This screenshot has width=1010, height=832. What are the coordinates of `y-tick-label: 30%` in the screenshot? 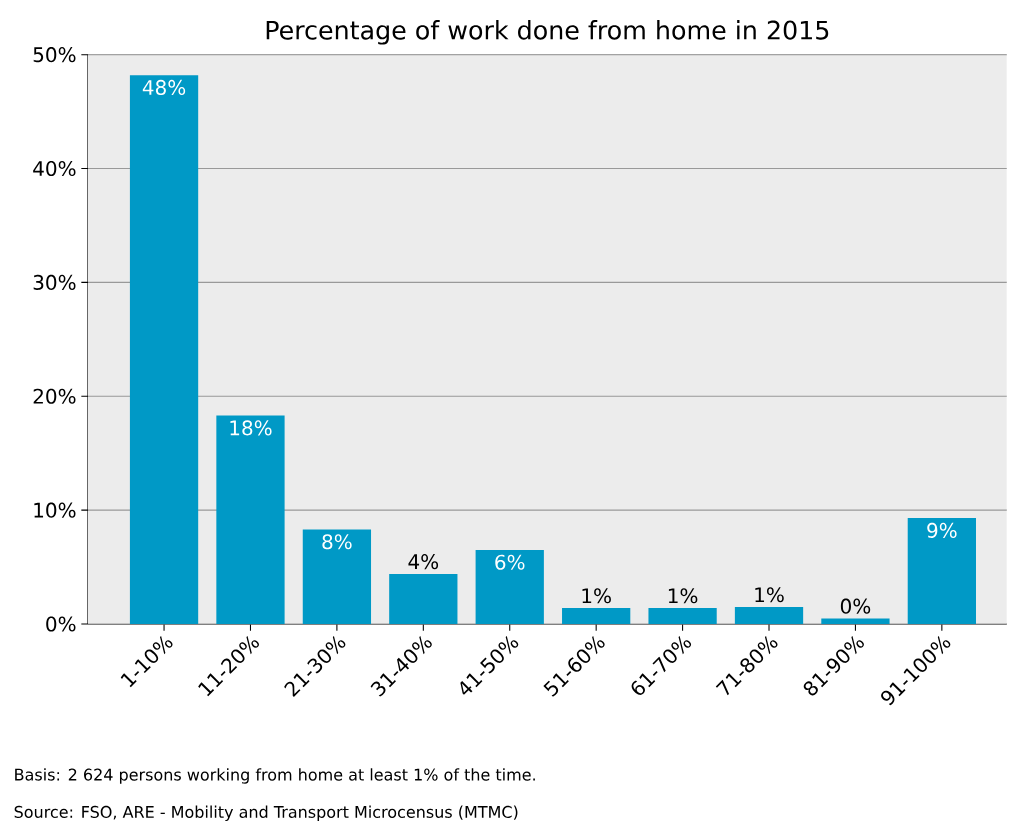 It's located at (54, 282).